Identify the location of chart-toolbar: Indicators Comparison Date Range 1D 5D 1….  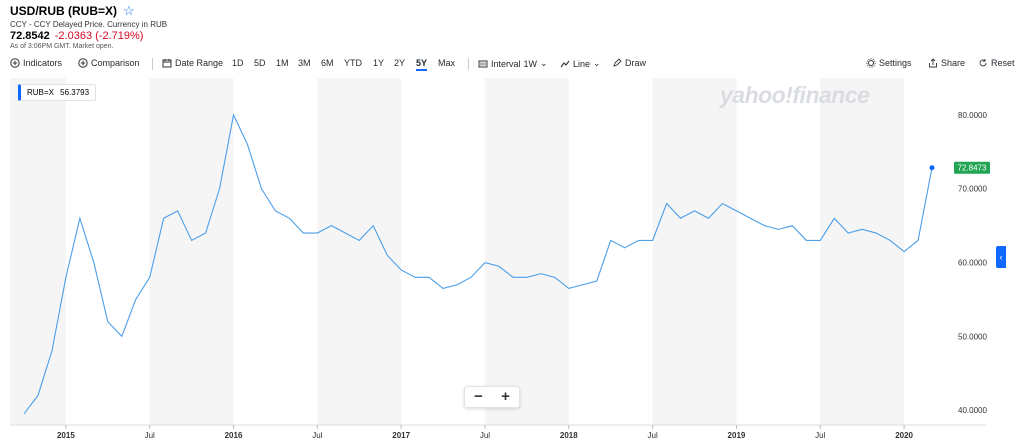
(512, 64).